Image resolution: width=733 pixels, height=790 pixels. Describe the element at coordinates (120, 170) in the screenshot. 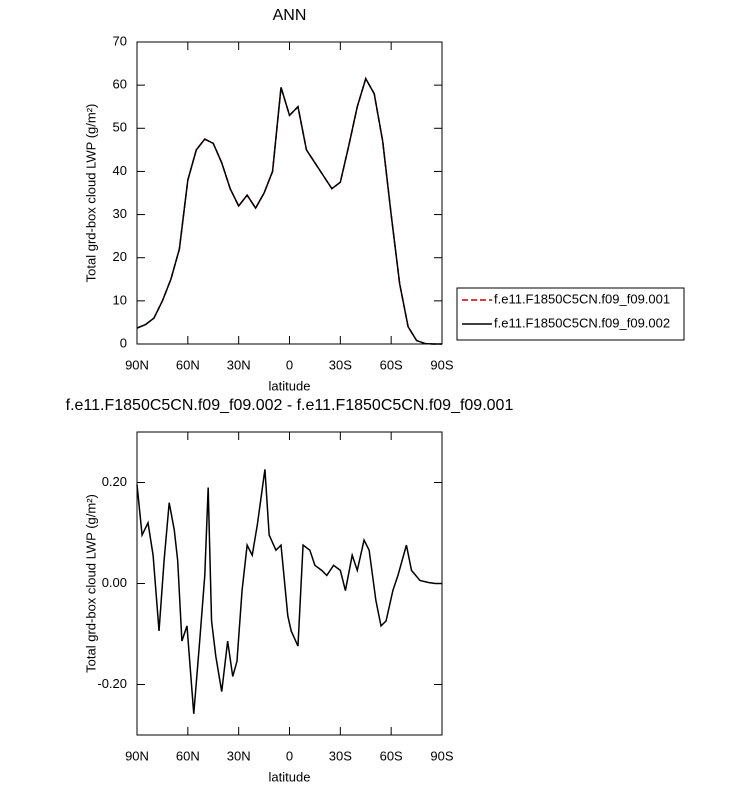

I see `y-tick-label: 40` at that location.